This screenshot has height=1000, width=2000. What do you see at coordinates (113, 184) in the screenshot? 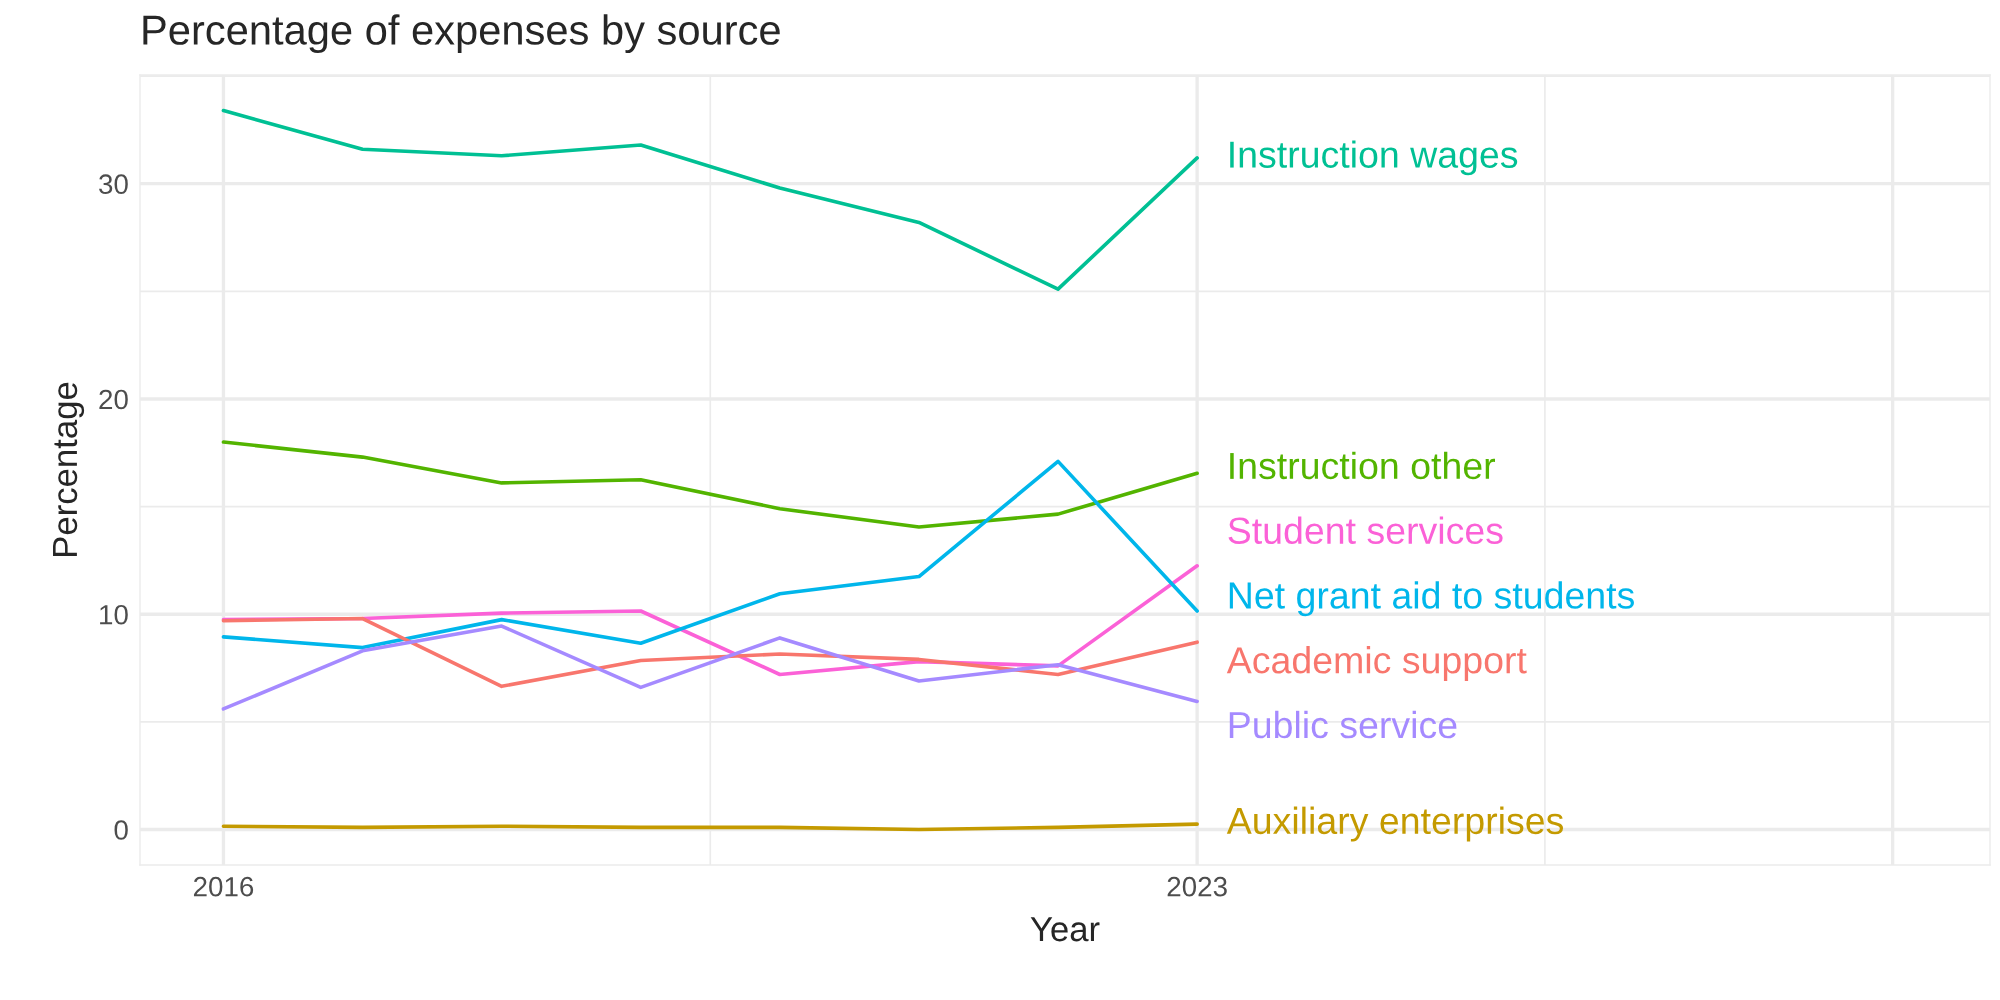
I see `y-tick-label: 30` at bounding box center [113, 184].